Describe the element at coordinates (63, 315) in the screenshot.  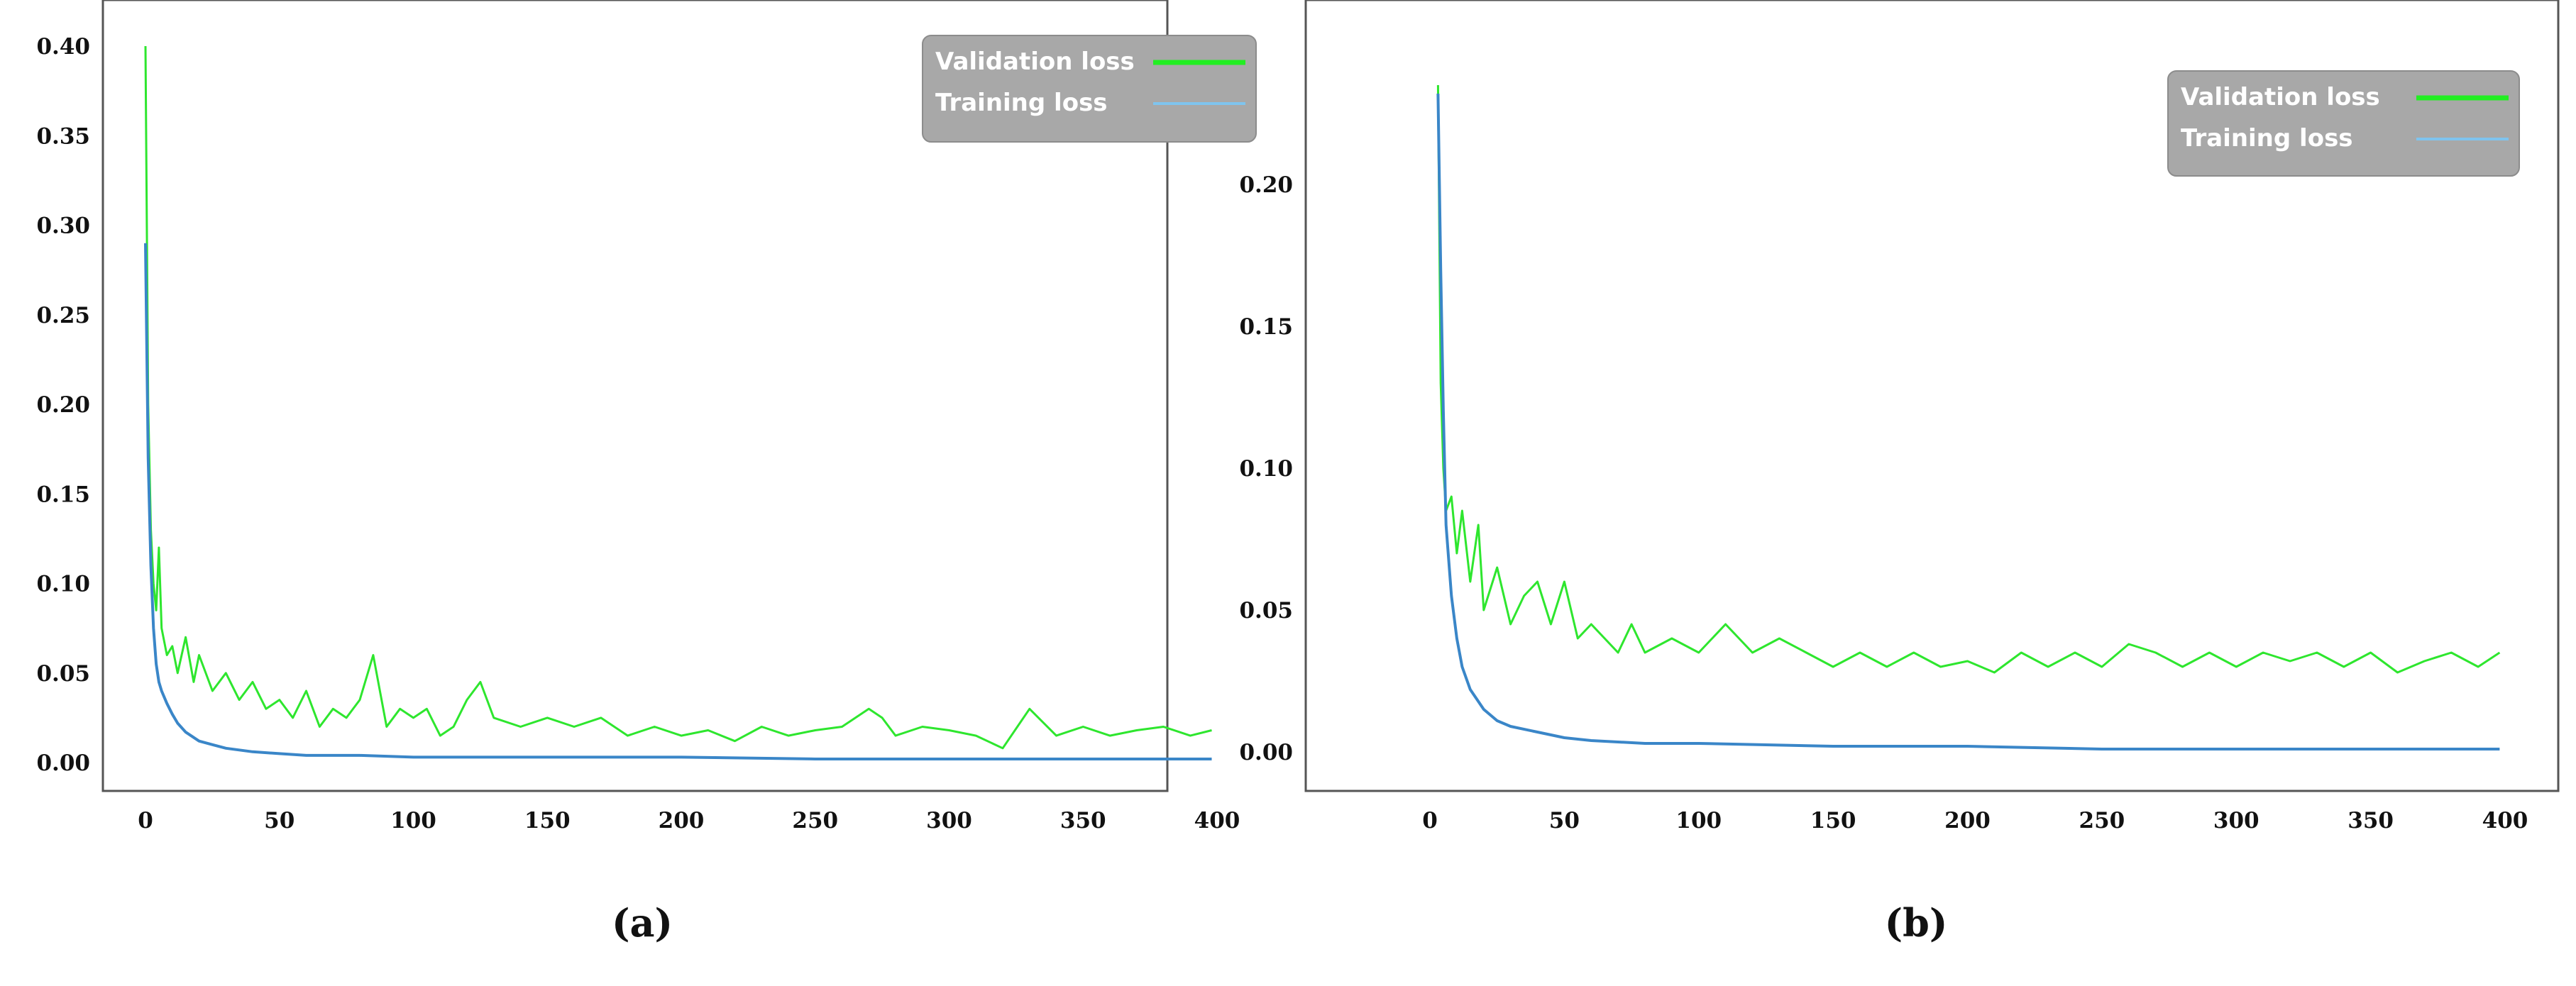
I see `y-tick-label: 0.25` at that location.